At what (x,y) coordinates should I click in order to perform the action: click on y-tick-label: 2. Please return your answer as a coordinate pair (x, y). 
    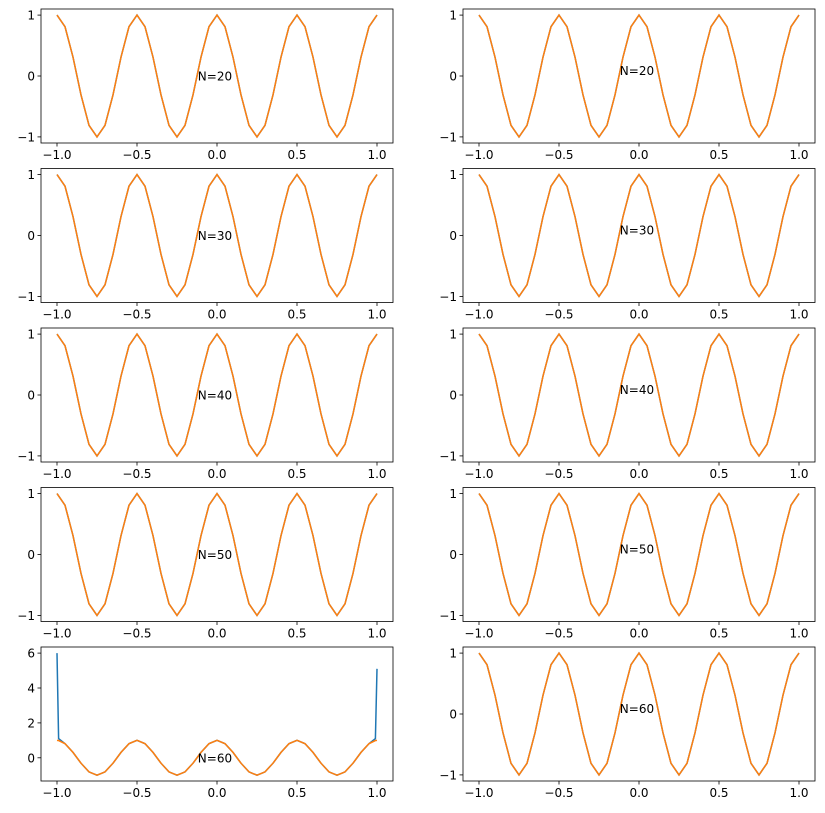
    Looking at the image, I should click on (31, 723).